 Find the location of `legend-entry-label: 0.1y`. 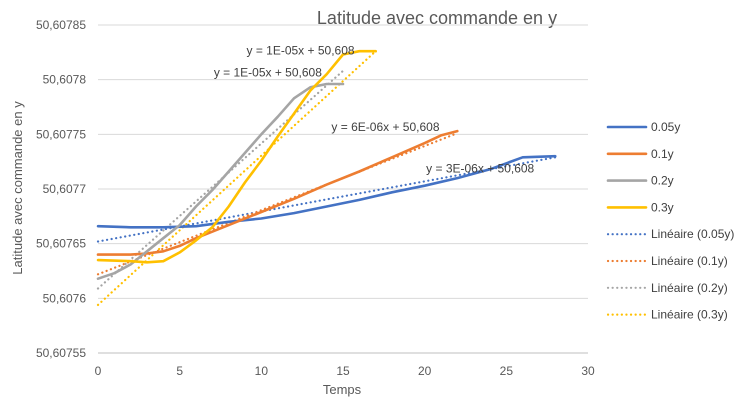

legend-entry-label: 0.1y is located at coordinates (662, 154).